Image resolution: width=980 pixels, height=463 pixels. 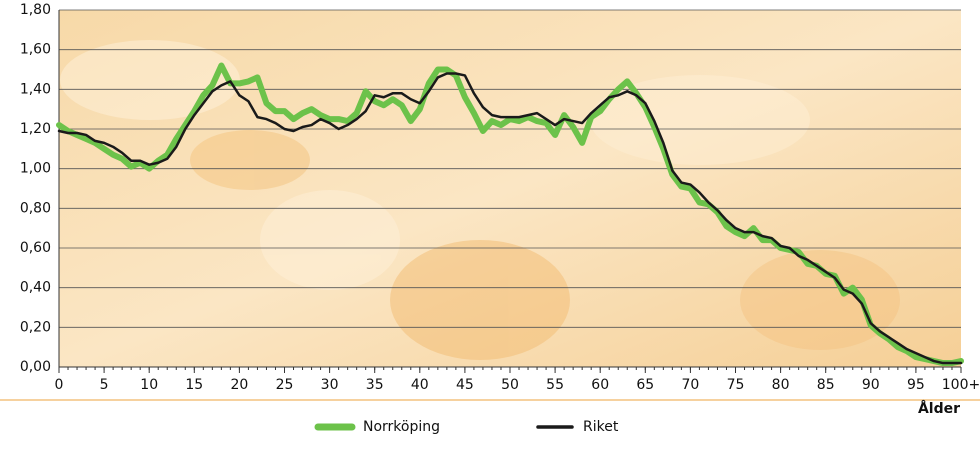 What do you see at coordinates (601, 427) in the screenshot?
I see `legend-label: Riket` at bounding box center [601, 427].